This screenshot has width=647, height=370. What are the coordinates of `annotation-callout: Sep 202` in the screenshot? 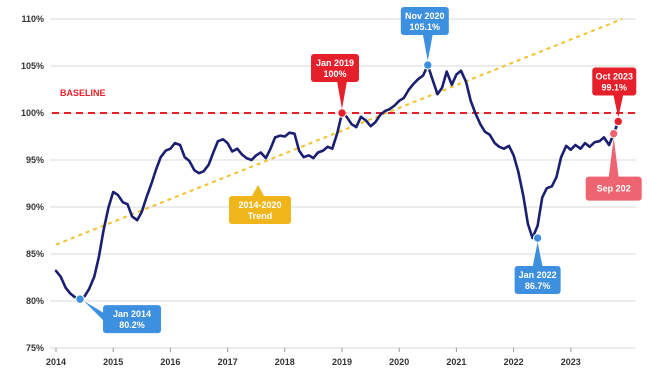 It's located at (613, 169).